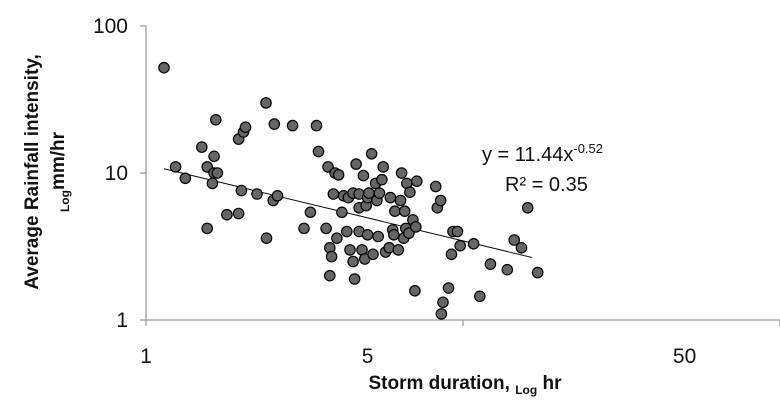  Describe the element at coordinates (60, 171) in the screenshot. I see `y-axis-title-line2: Logmm/hr` at that location.